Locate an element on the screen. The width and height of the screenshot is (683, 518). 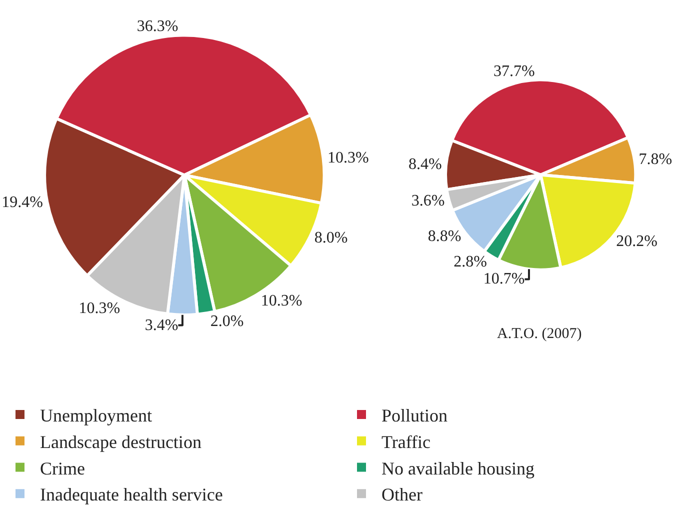
data-label: 20.2% is located at coordinates (637, 241).